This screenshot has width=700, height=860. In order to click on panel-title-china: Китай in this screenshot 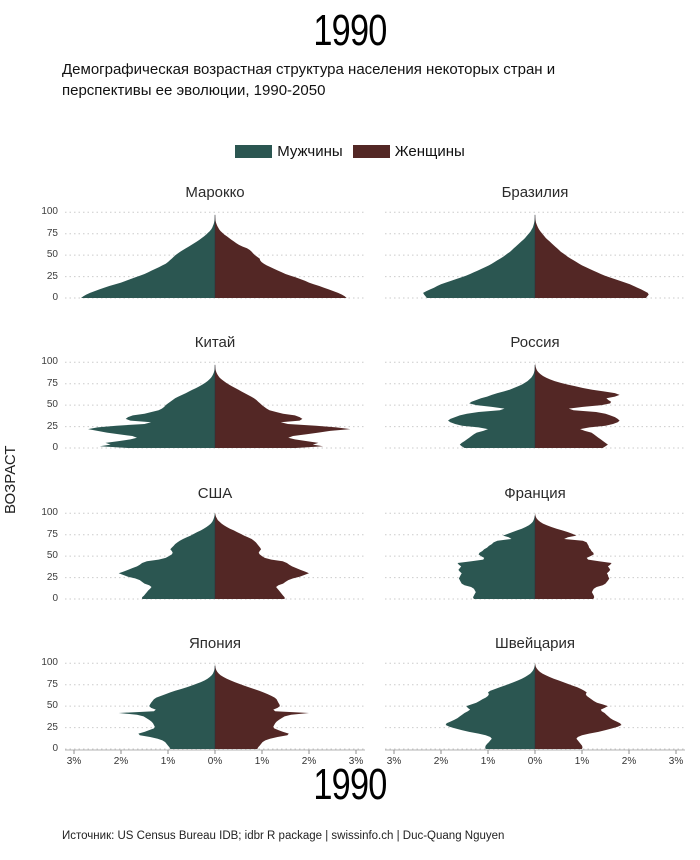, I will do `click(215, 342)`.